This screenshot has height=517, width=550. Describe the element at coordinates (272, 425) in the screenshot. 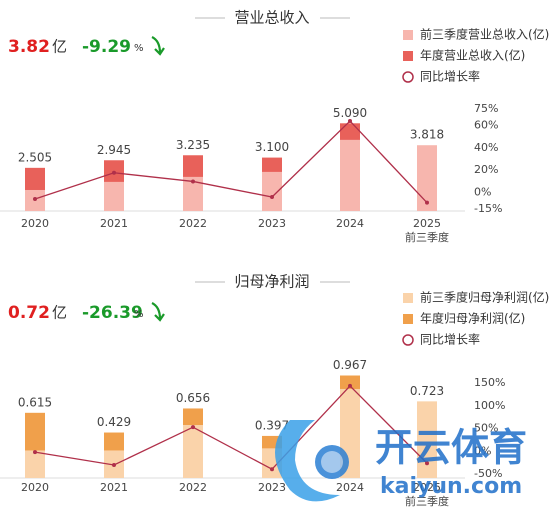

I see `value-label: 0.397` at that location.